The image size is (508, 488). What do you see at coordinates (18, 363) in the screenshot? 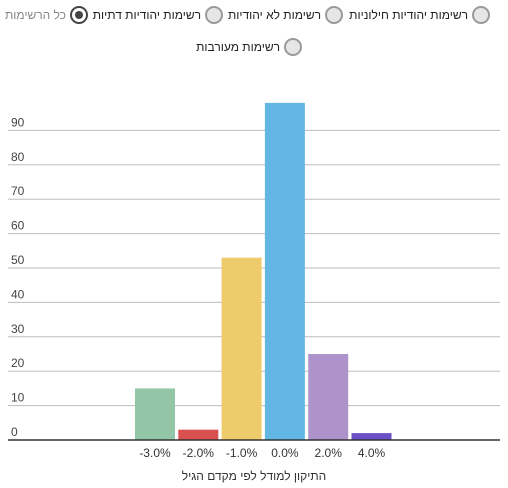
I see `y-tick-label: 20` at bounding box center [18, 363].